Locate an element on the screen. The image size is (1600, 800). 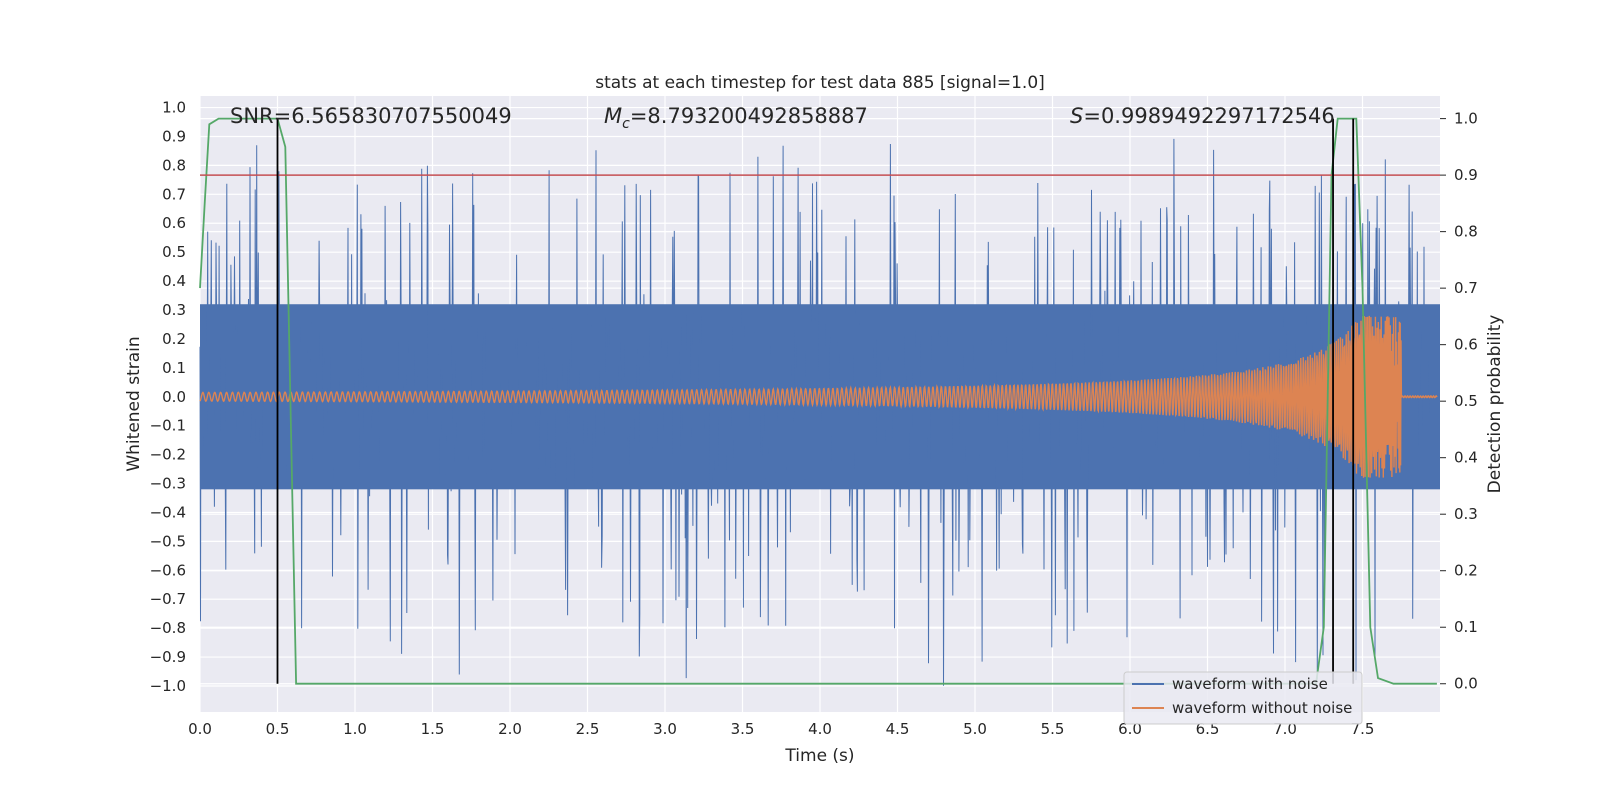
score-annotation: S=0.9989492297172546 is located at coordinates (1202, 116).